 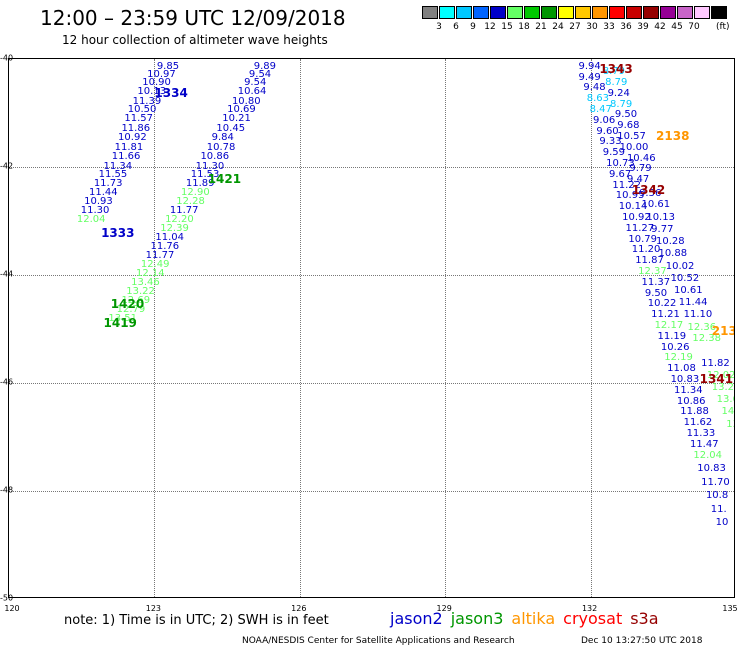 I want to click on latitude-gridline, so click(x=371, y=167).